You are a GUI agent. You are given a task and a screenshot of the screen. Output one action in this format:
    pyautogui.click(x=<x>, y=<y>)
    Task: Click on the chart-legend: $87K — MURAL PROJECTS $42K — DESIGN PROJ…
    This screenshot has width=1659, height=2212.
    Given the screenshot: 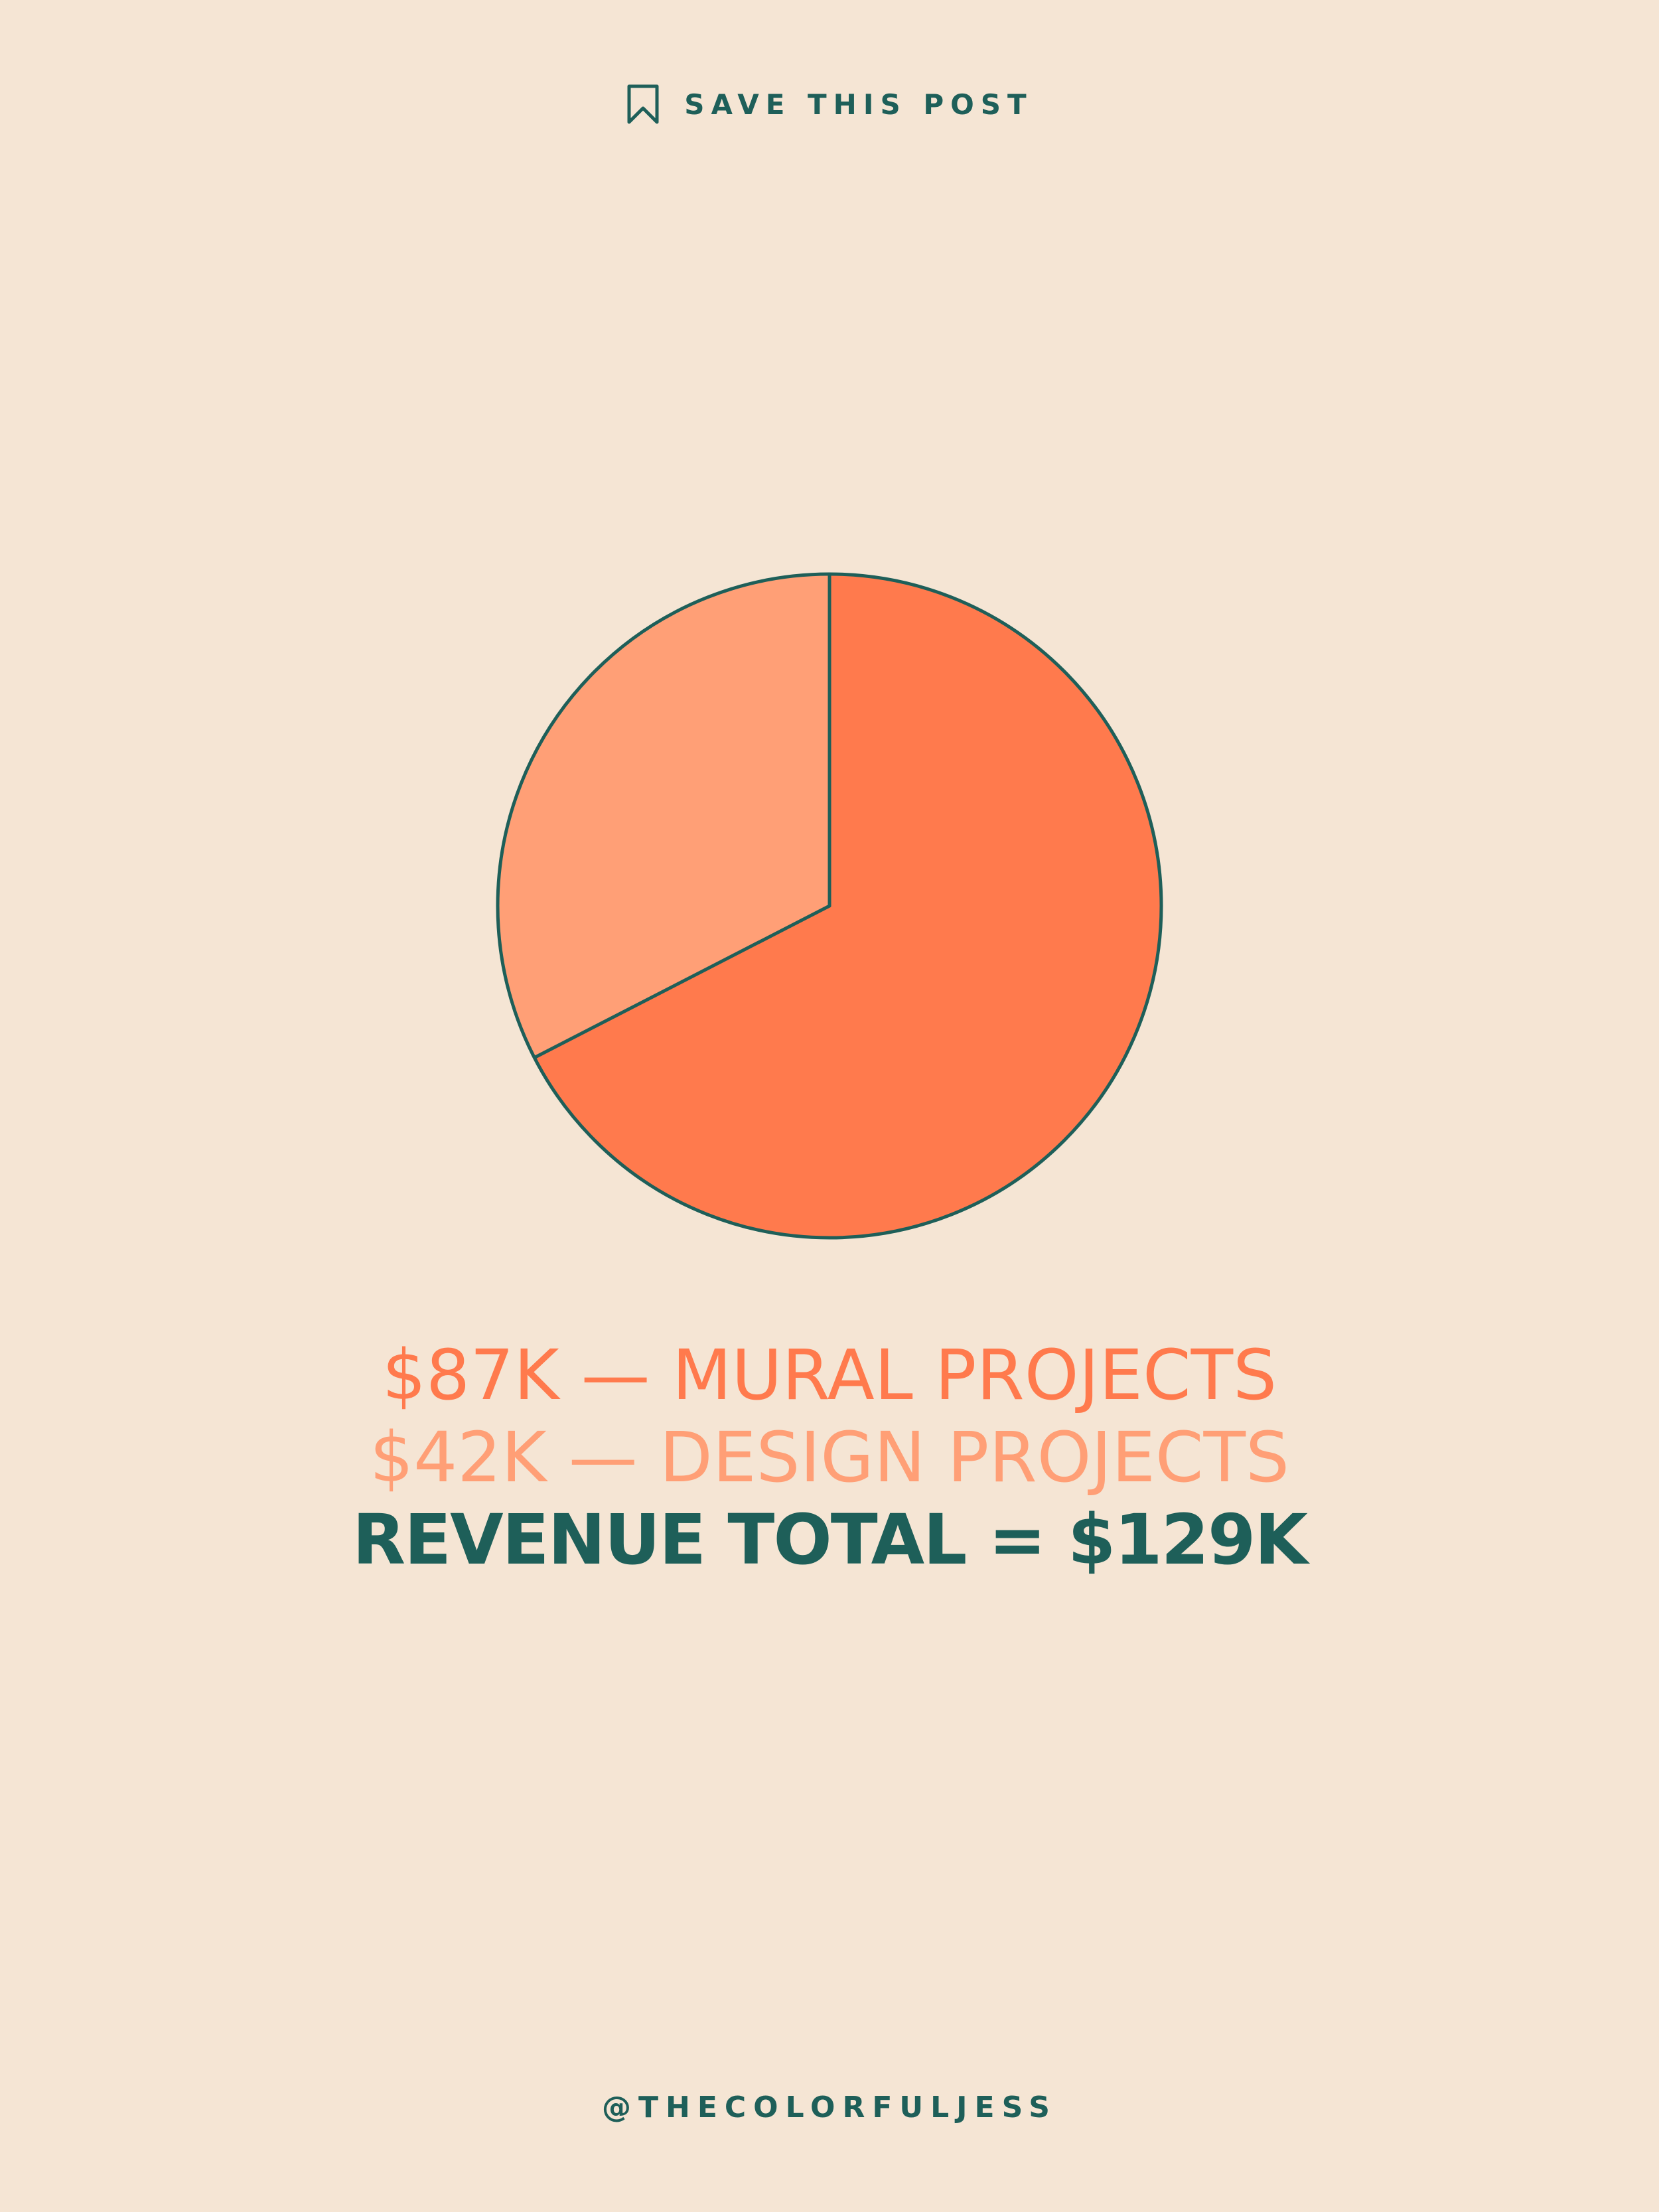 What is the action you would take?
    pyautogui.click(x=829, y=1457)
    